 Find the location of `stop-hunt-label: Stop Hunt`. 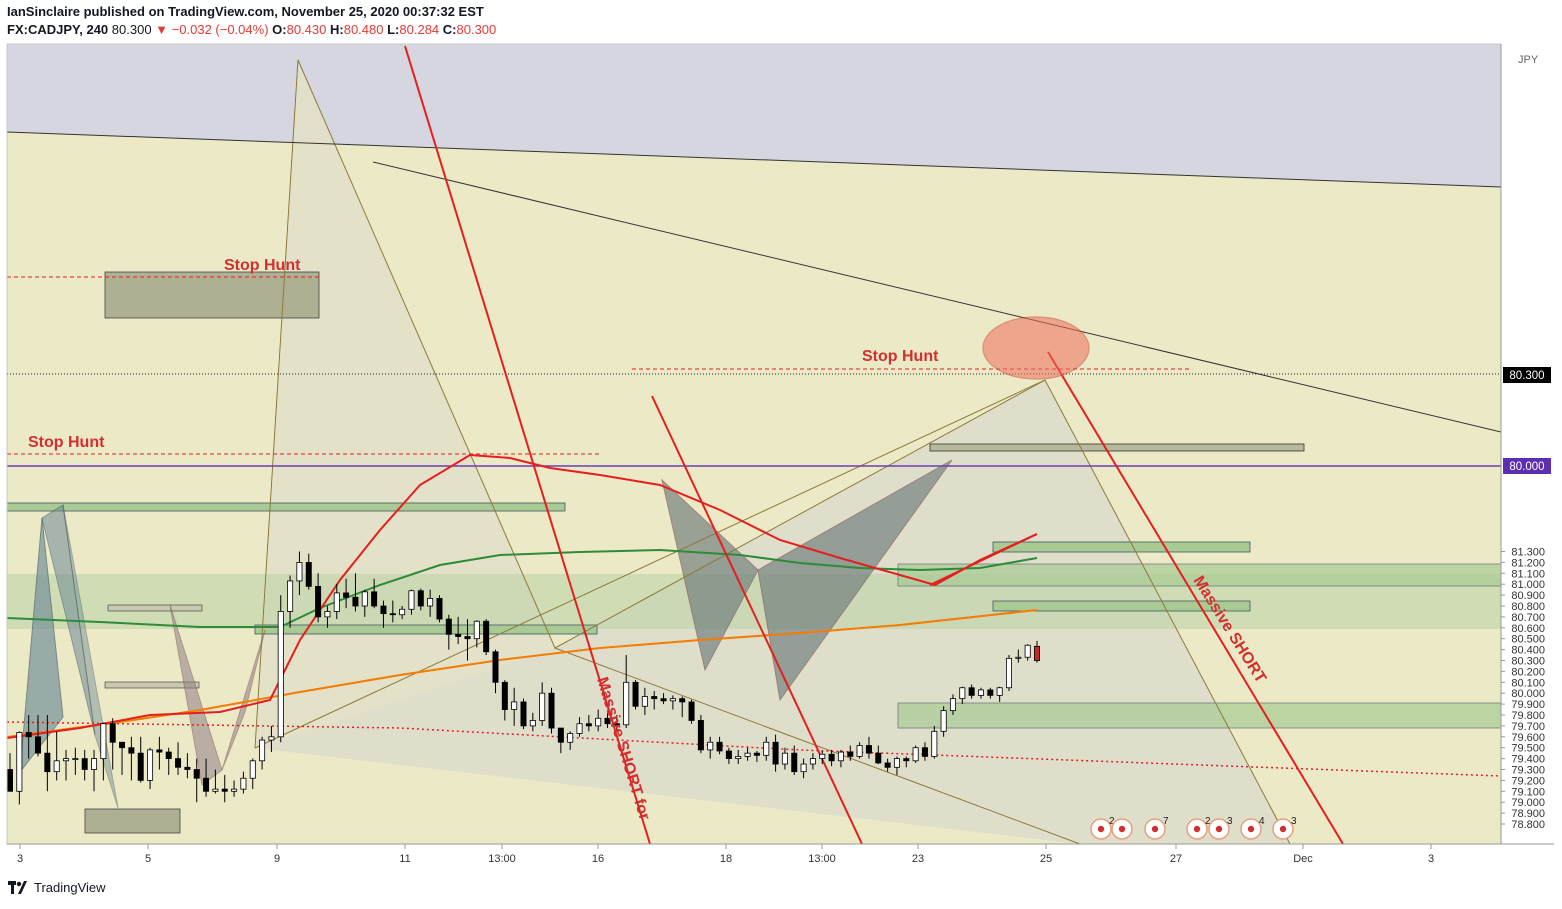

stop-hunt-label: Stop Hunt is located at coordinates (262, 265).